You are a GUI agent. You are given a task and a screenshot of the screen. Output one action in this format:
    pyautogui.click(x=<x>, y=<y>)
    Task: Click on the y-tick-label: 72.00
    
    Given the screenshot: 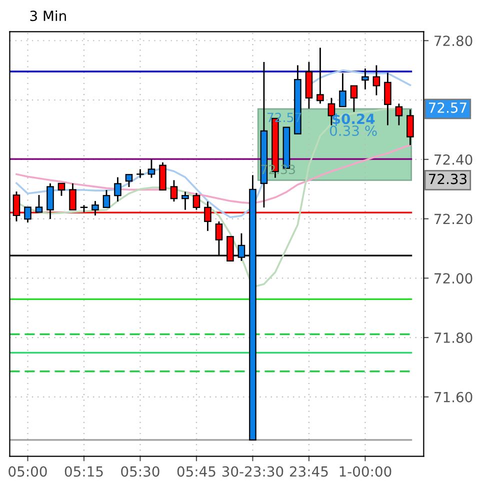 What is the action you would take?
    pyautogui.click(x=453, y=278)
    